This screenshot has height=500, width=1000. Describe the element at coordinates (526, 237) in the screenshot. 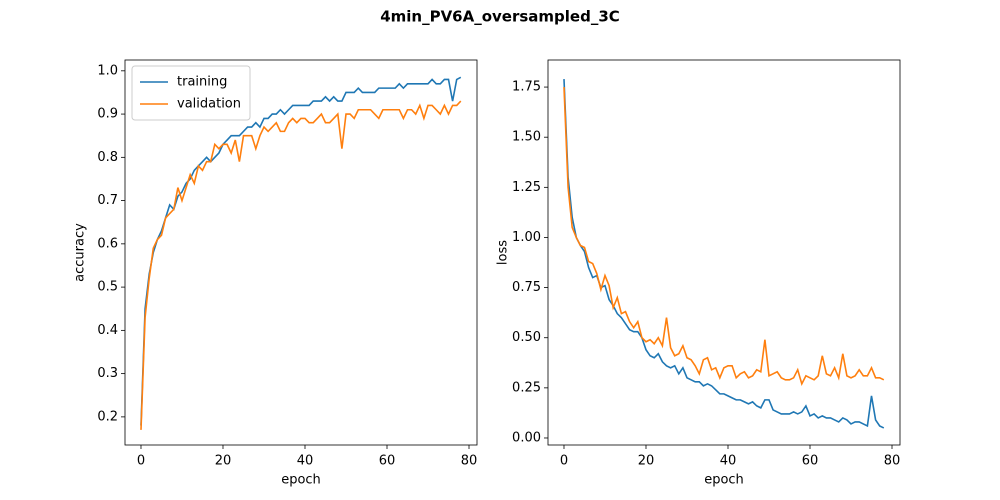

I see `y-tick-label: 1.00` at that location.